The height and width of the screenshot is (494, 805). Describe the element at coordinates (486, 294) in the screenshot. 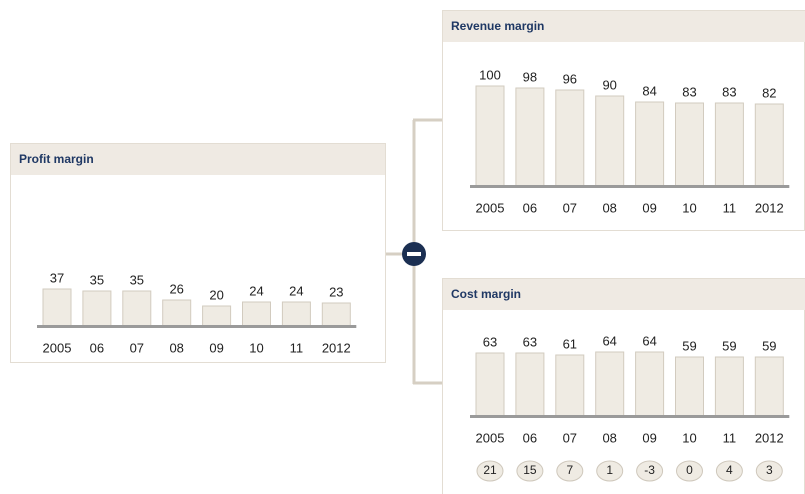

I see `panel-title: Cost margin` at that location.